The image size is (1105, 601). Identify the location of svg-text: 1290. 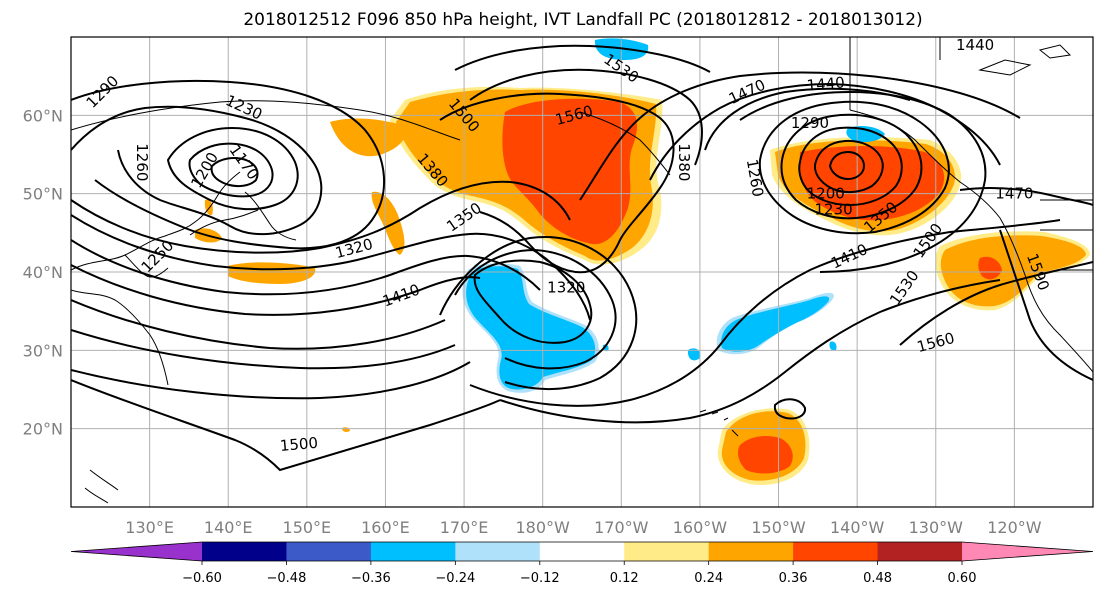
(810, 123).